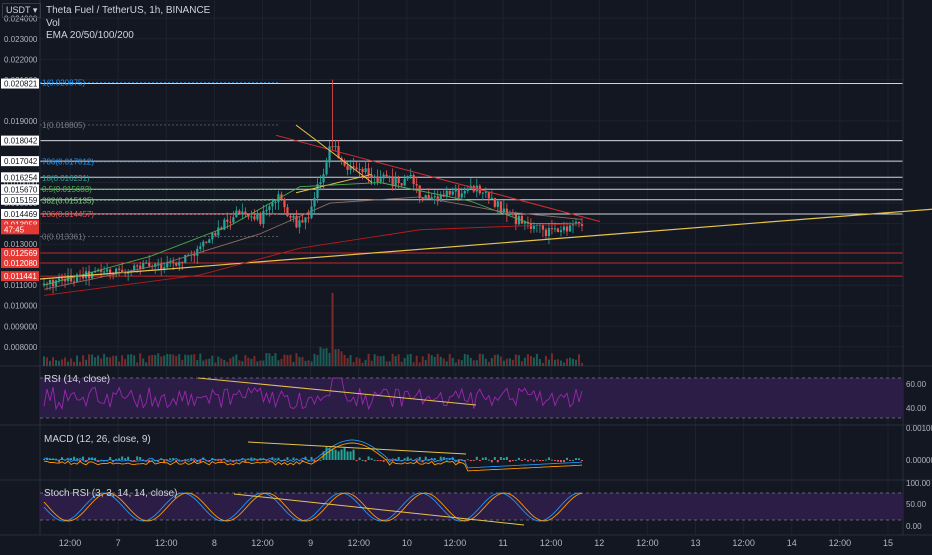 This screenshot has height=555, width=932. I want to click on macd-tick-label: 0.001000, so click(919, 428).